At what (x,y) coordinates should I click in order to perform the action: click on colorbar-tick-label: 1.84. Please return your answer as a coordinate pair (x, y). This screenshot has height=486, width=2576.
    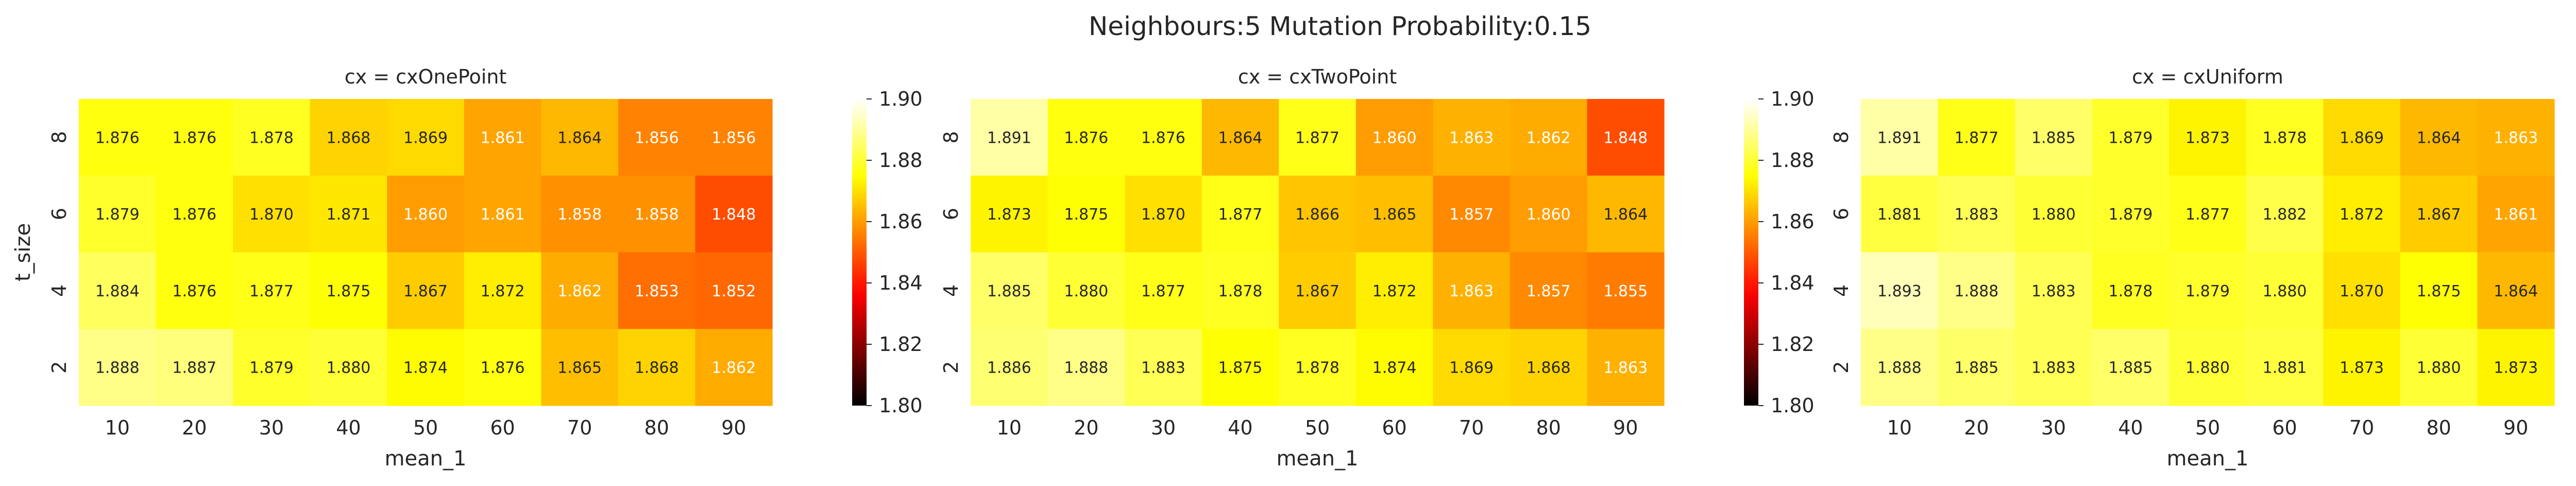
    Looking at the image, I should click on (901, 283).